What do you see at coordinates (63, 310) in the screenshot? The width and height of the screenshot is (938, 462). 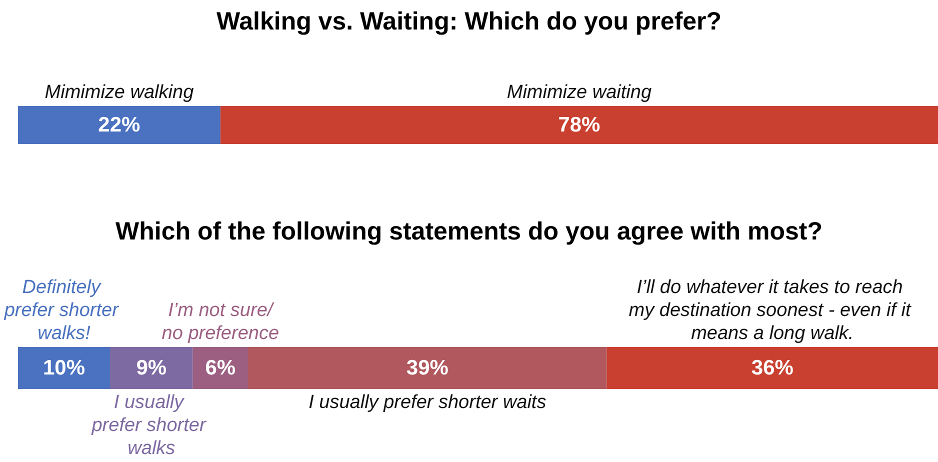 I see `series-label: Definitely prefer shorter walks!` at bounding box center [63, 310].